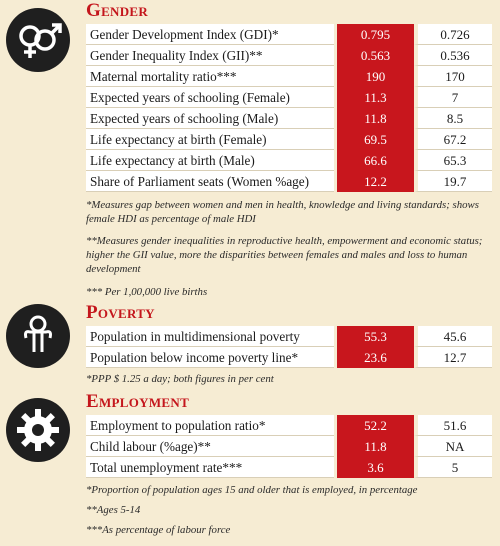 The width and height of the screenshot is (500, 546). Describe the element at coordinates (210, 76) in the screenshot. I see `row-label: Maternal mortality ratio***` at that location.